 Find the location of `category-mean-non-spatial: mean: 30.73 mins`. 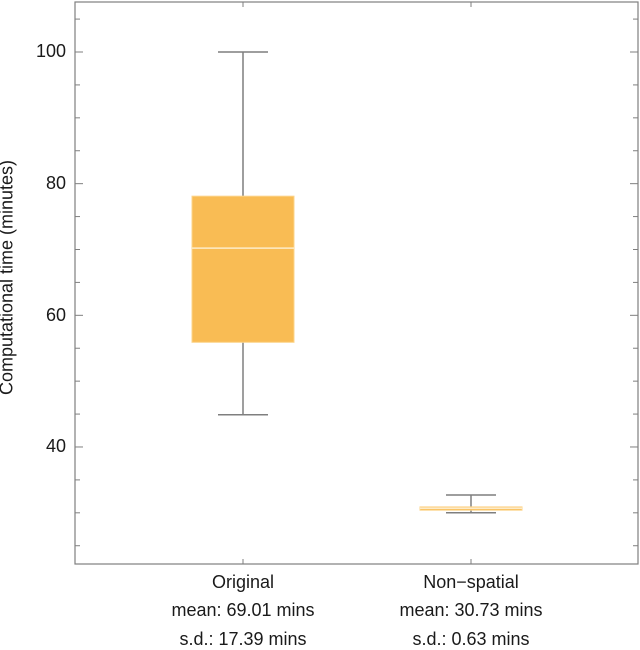

category-mean-non-spatial: mean: 30.73 mins is located at coordinates (471, 610).